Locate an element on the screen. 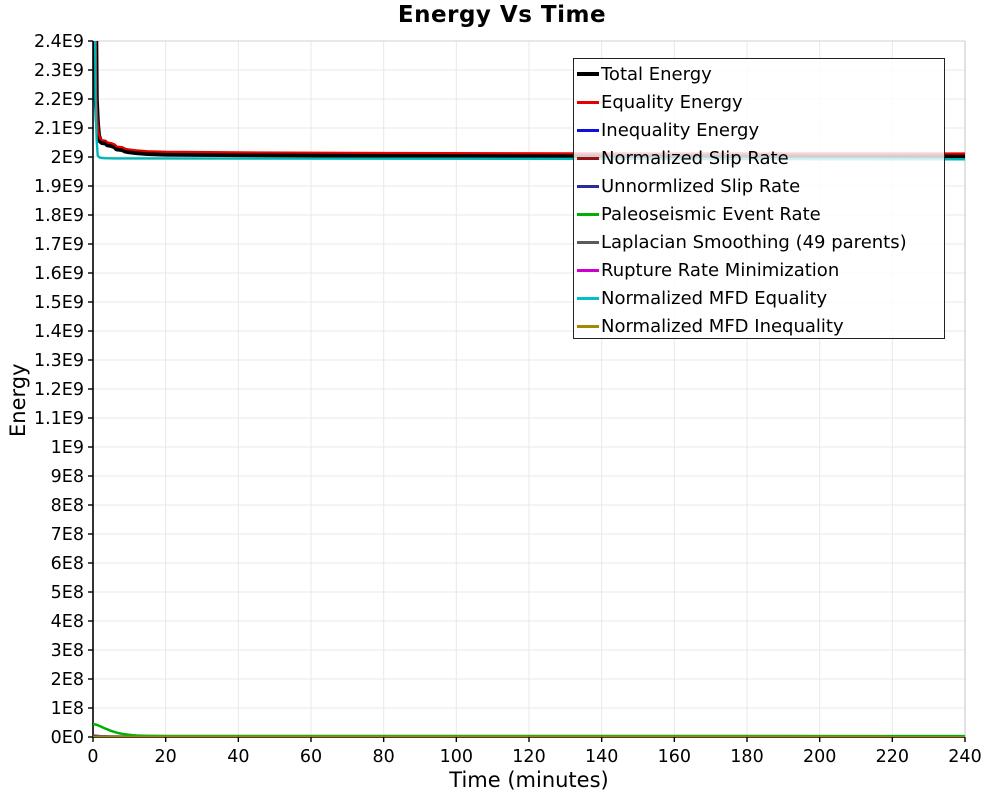 Image resolution: width=1000 pixels, height=800 pixels. legend-item-normalized-mfd-equality: Normalized MFD Equality is located at coordinates (760, 298).